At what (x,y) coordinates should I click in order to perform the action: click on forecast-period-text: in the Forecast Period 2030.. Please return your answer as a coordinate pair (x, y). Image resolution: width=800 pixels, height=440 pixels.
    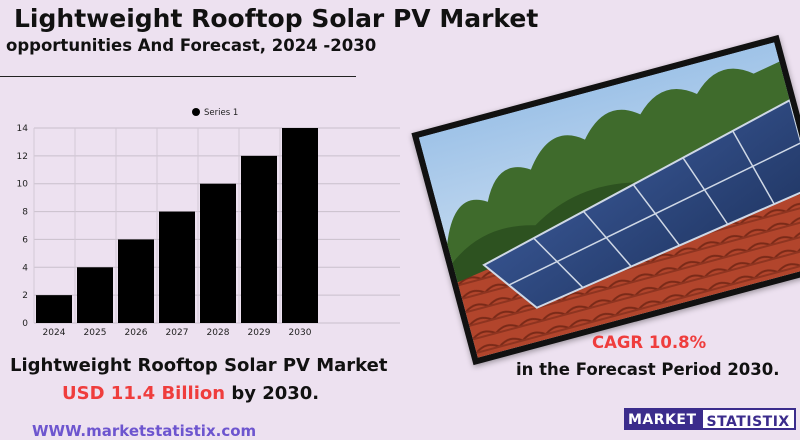
    Looking at the image, I should click on (648, 369).